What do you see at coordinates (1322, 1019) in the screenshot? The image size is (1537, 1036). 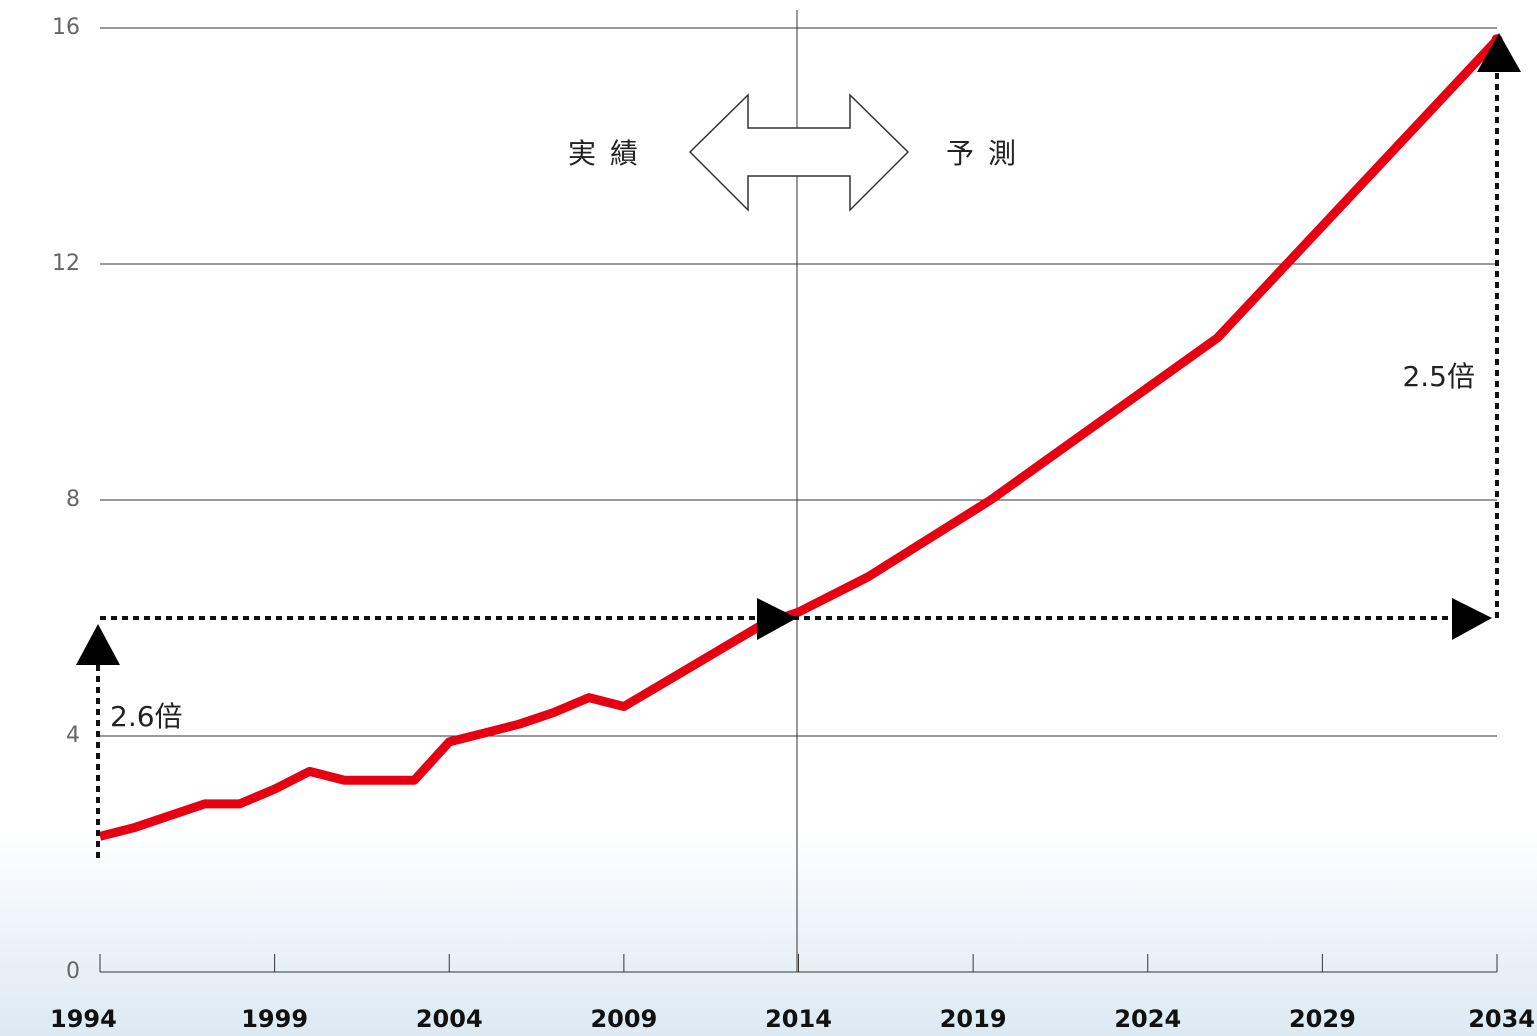 I see `x-tick-label: 2029` at bounding box center [1322, 1019].